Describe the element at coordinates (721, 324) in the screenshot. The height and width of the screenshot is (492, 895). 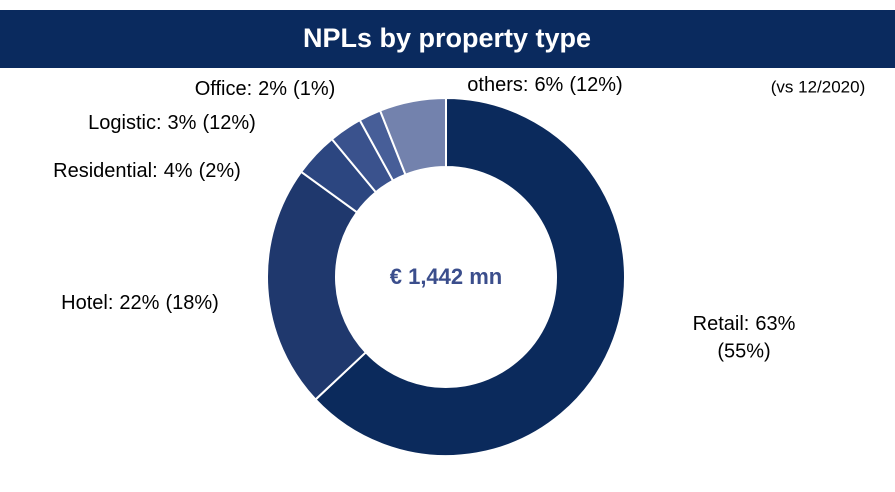
I see `category-label: Retail:` at that location.